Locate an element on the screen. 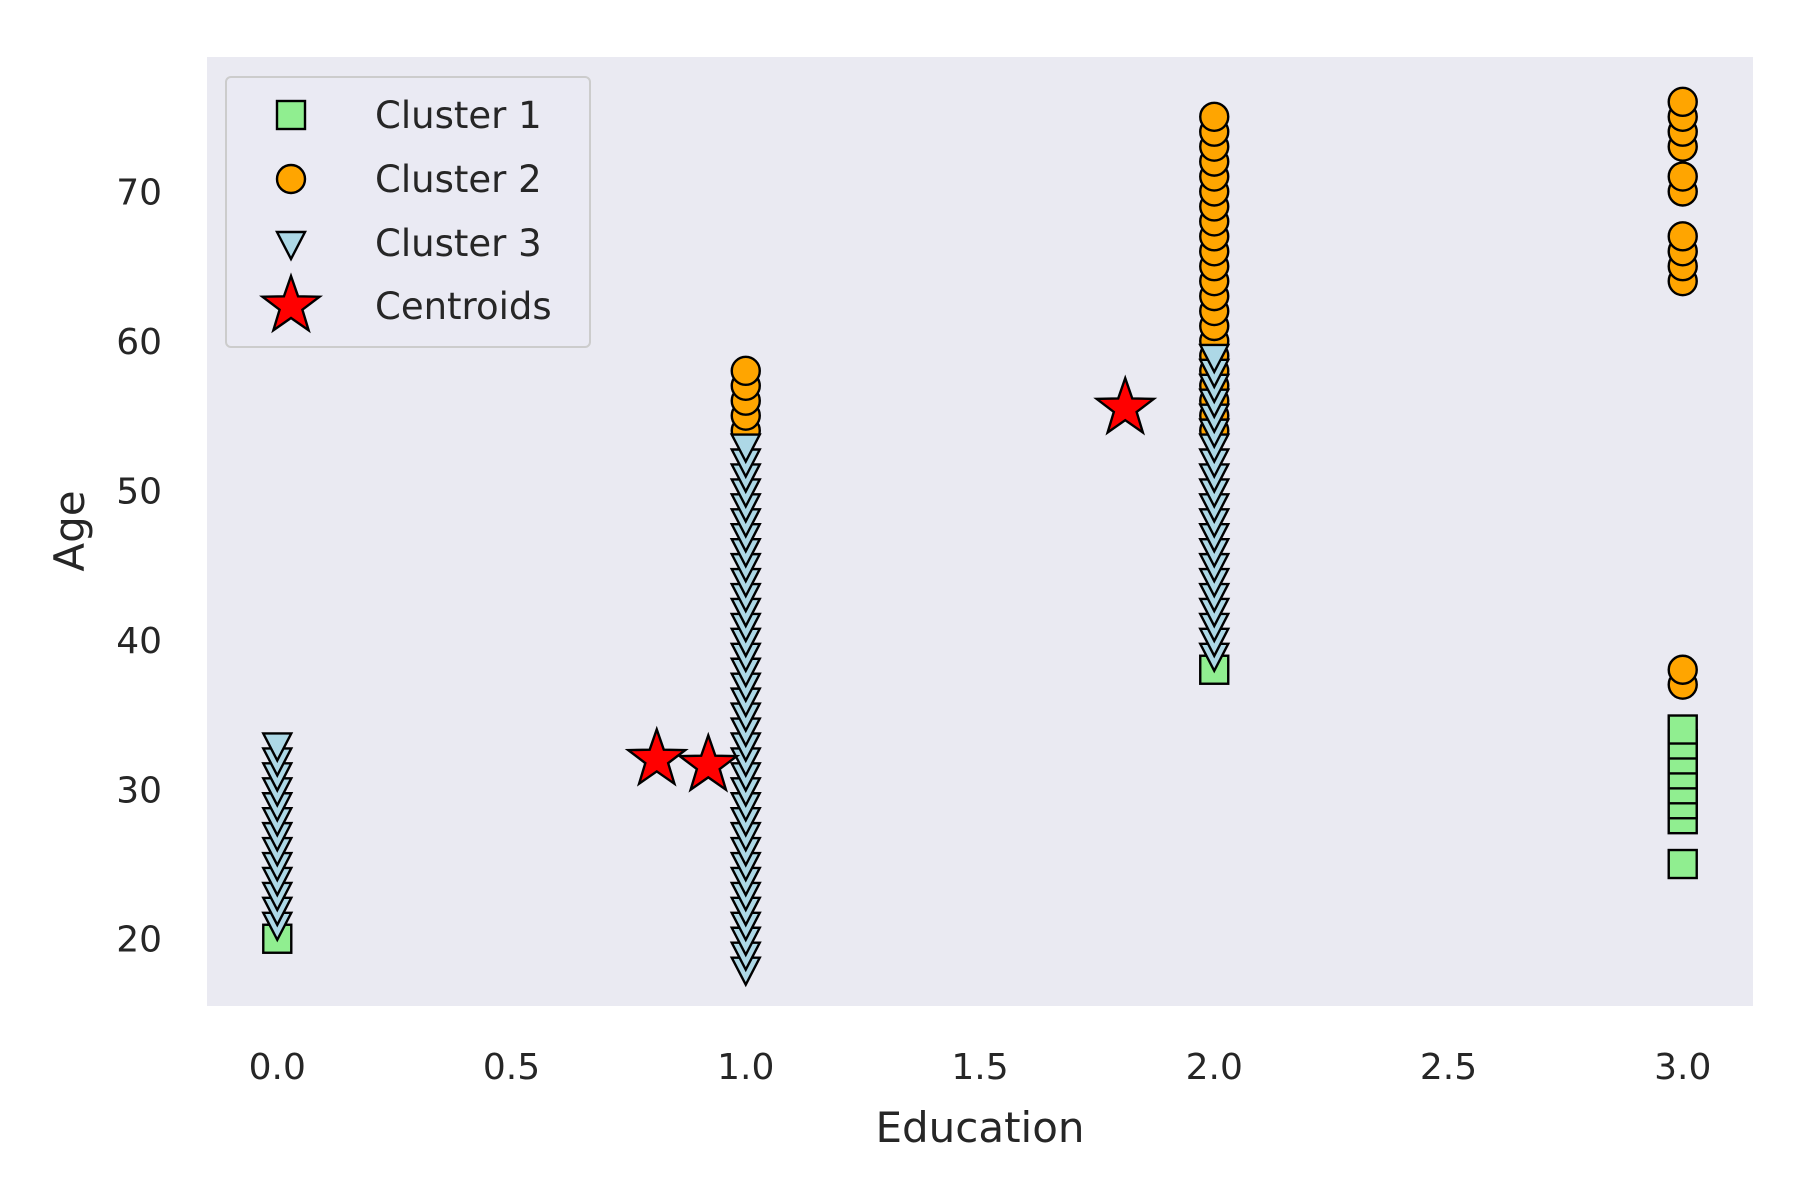 The width and height of the screenshot is (1800, 1200). legend-entries: Cluster 1 Cluster 2 Cluster 3 Centroids is located at coordinates (405, 214).